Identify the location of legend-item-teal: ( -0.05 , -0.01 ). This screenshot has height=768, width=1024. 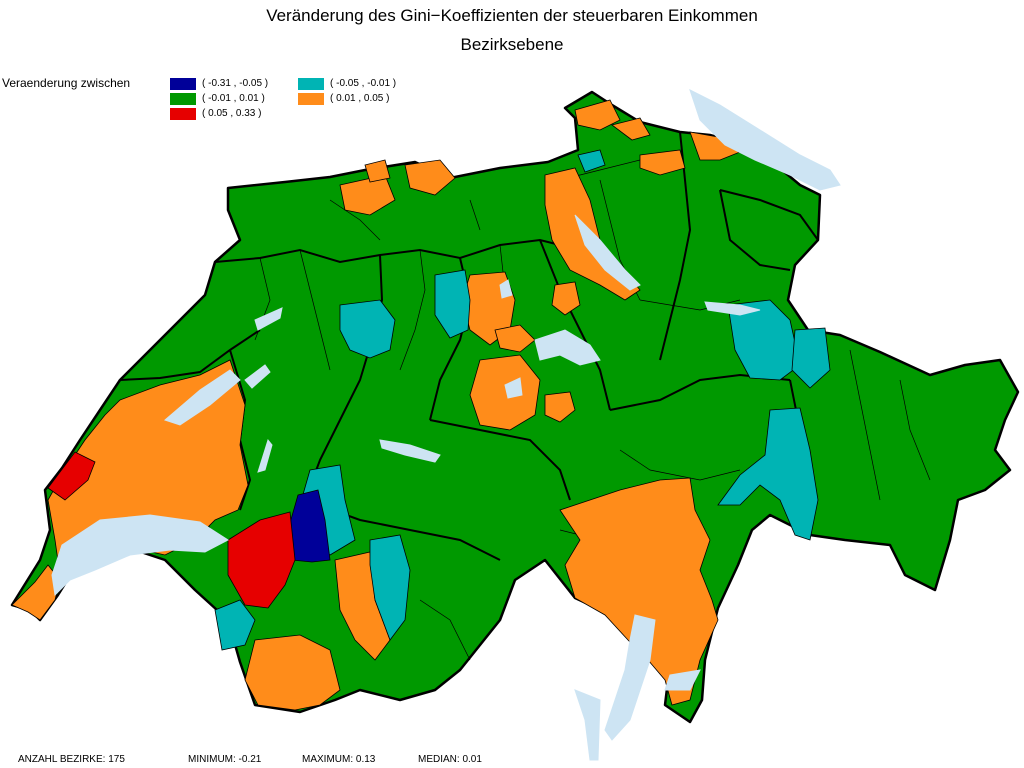
(347, 83).